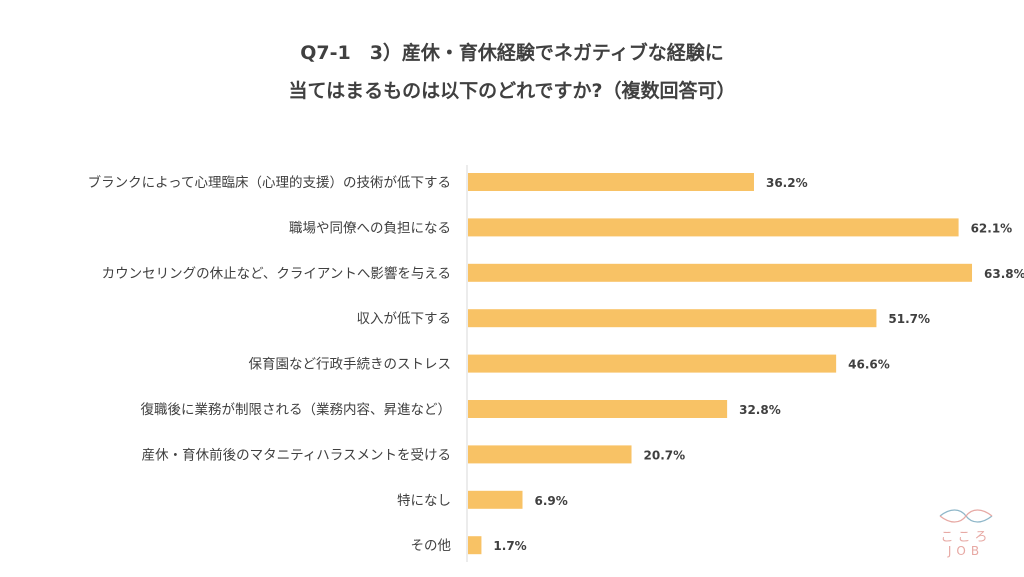 The height and width of the screenshot is (577, 1024). What do you see at coordinates (269, 182) in the screenshot?
I see `category-label: ブランクによって心理臨床（心理的支援）の技術が低下する` at bounding box center [269, 182].